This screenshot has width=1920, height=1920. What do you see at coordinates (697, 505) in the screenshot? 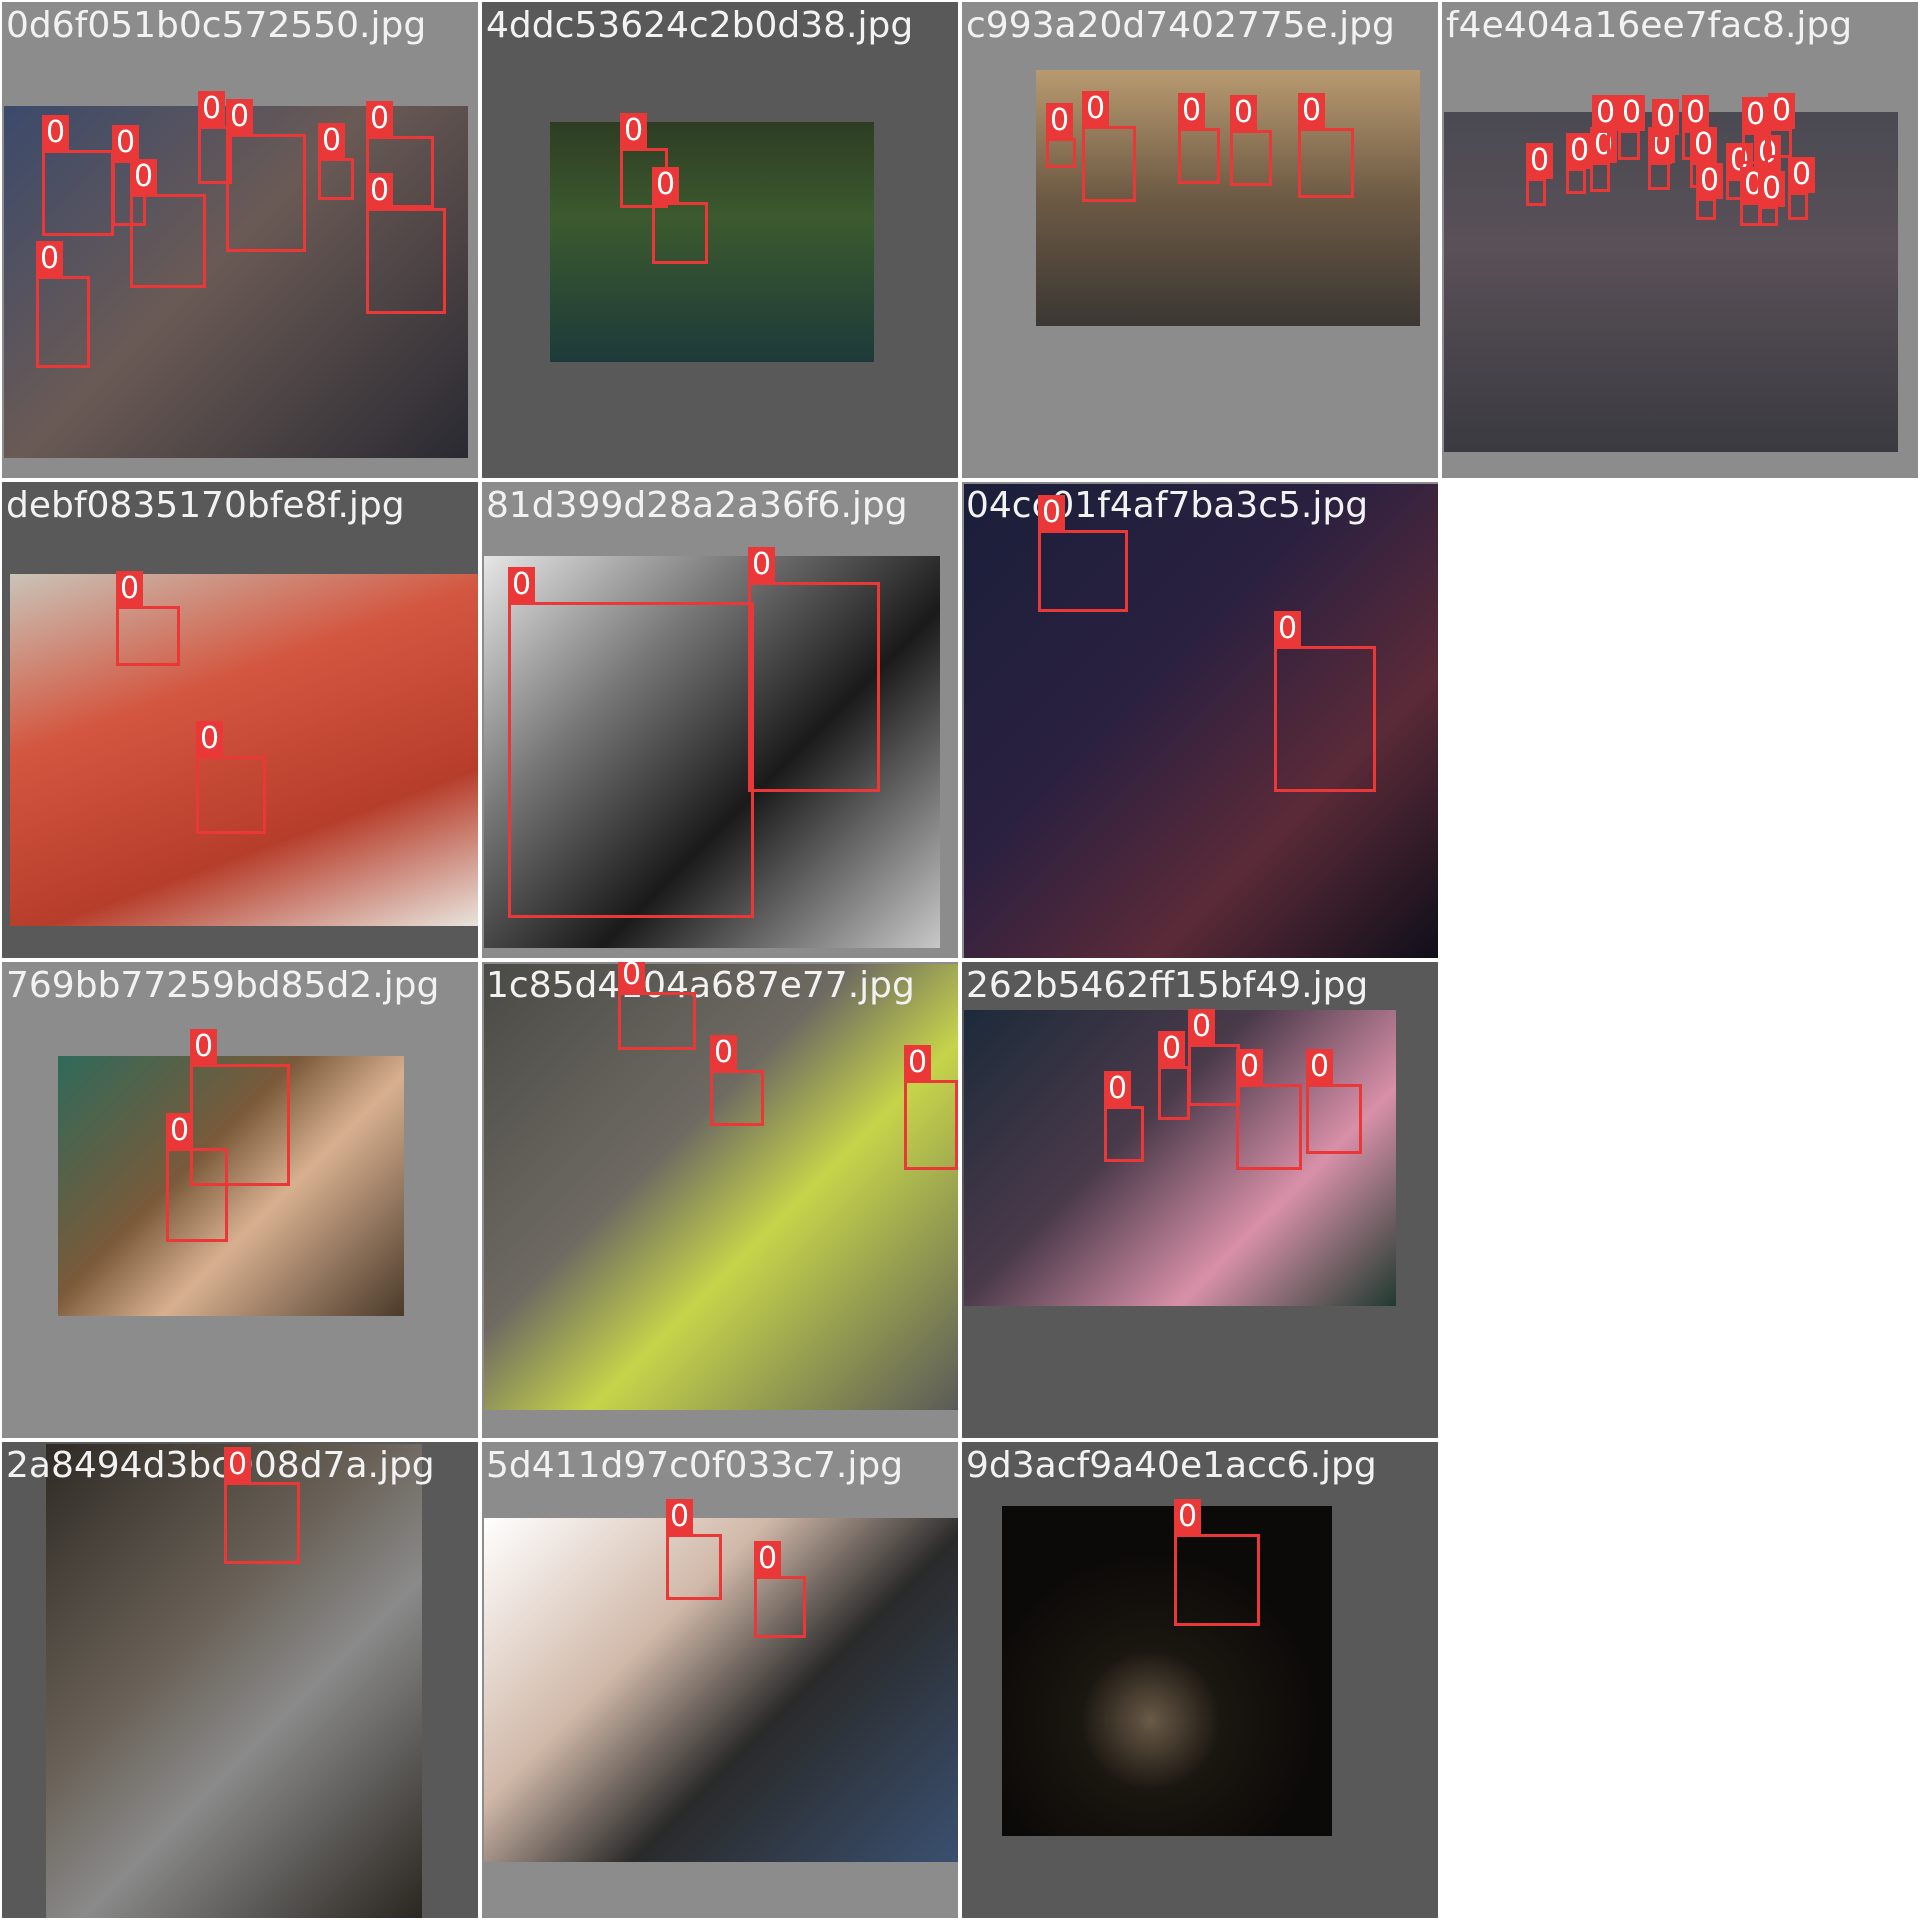
I see `tile-filename: 81d399d28a2a36f6.jpg` at bounding box center [697, 505].